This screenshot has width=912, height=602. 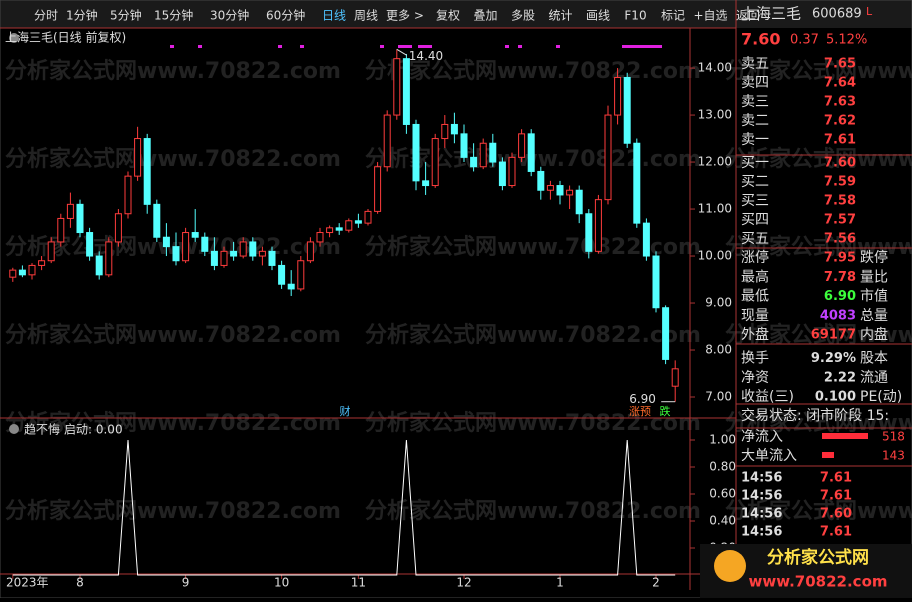 I want to click on stat-label: 外盘, so click(x=755, y=334).